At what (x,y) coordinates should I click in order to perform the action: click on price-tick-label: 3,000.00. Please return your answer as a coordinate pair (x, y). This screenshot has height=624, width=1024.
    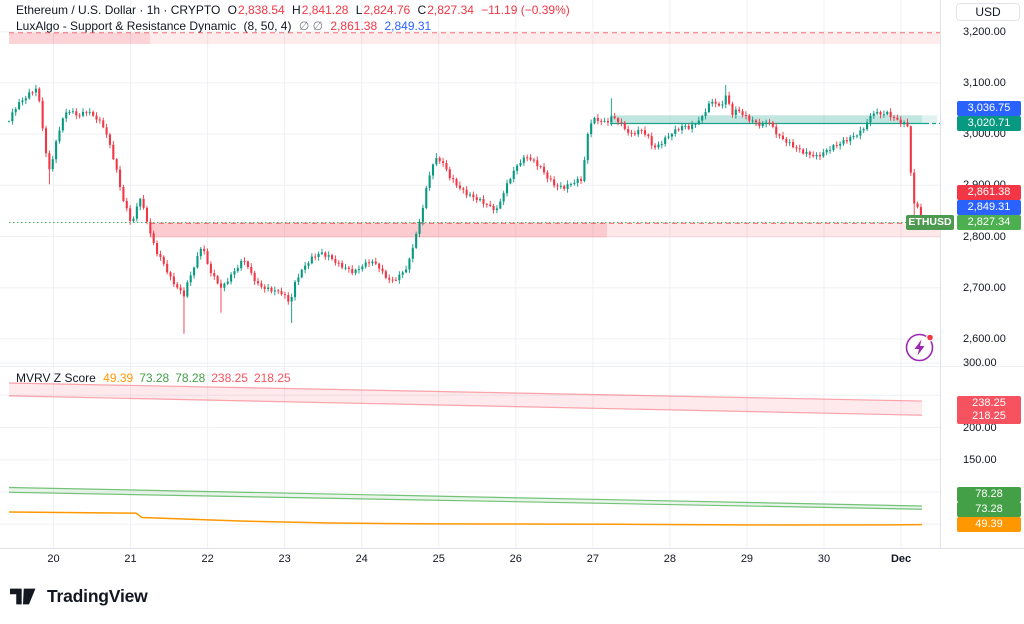
    Looking at the image, I should click on (984, 134).